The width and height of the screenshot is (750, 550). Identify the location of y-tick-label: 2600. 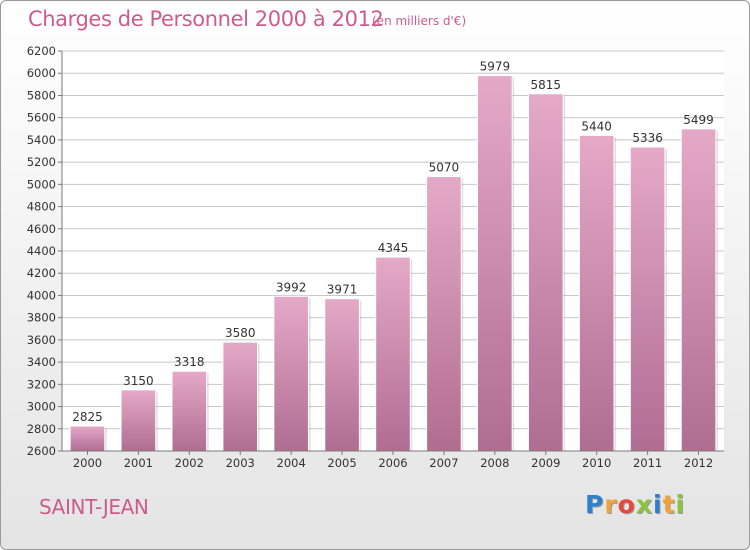
(41, 451).